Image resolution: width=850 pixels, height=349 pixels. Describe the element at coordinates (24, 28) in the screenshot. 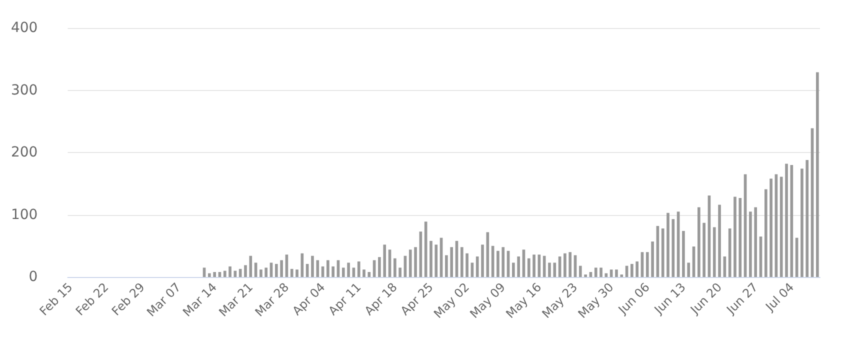

I see `y-tick-label: 400` at that location.